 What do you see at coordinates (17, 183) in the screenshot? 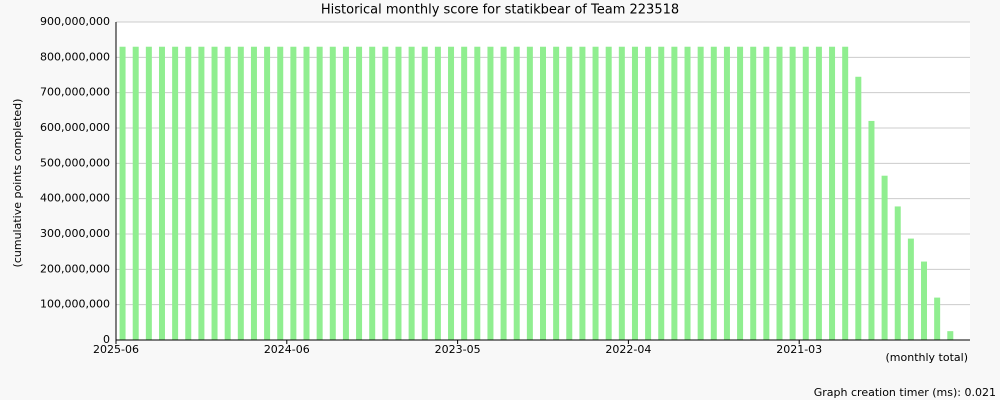
I see `y-axis-label: (cumulative points completed)` at bounding box center [17, 183].